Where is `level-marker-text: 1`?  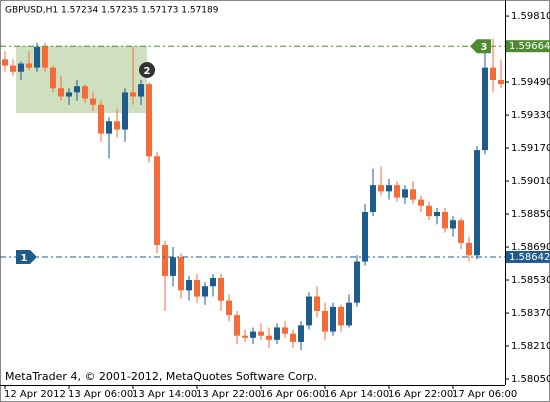 level-marker-text: 1 is located at coordinates (24, 258).